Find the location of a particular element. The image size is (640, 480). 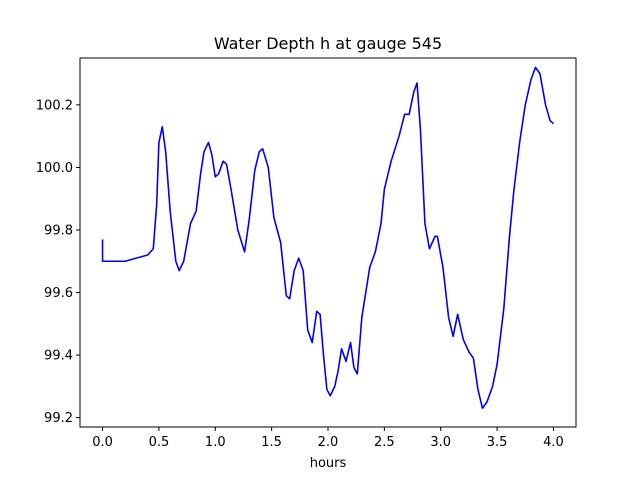

x-tick-label: 1.0 is located at coordinates (215, 442).